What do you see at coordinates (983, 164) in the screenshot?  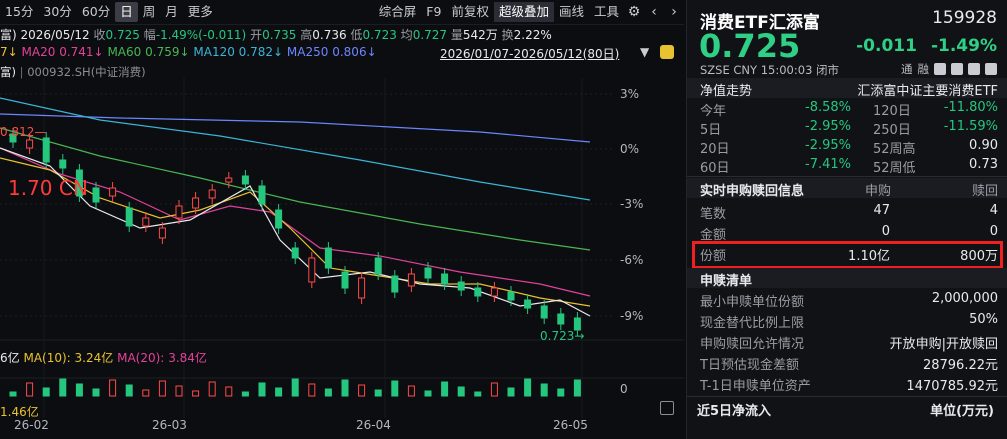 I see `perf-value: 0.73` at bounding box center [983, 164].